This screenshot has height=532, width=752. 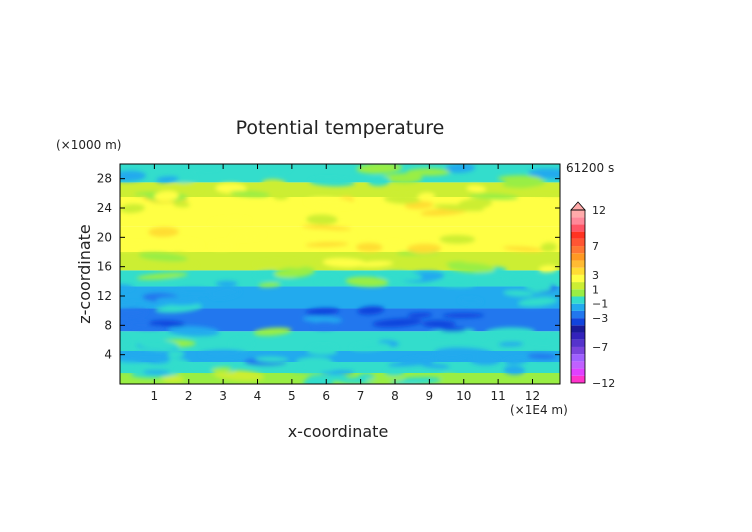 What do you see at coordinates (595, 275) in the screenshot?
I see `colorbar-label: 3` at bounding box center [595, 275].